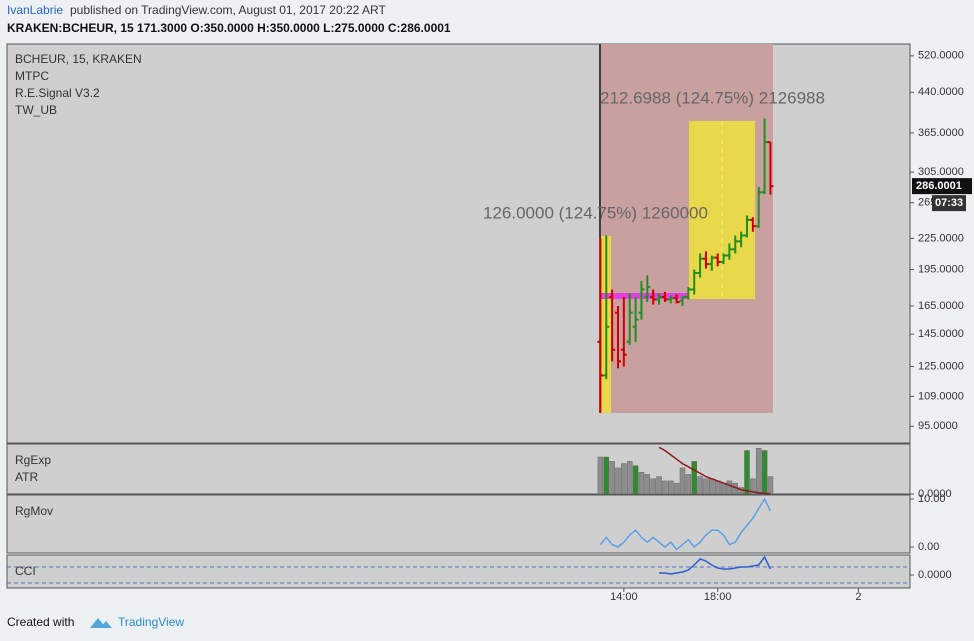 This screenshot has height=641, width=974. I want to click on x-tick-label: 2, so click(858, 597).